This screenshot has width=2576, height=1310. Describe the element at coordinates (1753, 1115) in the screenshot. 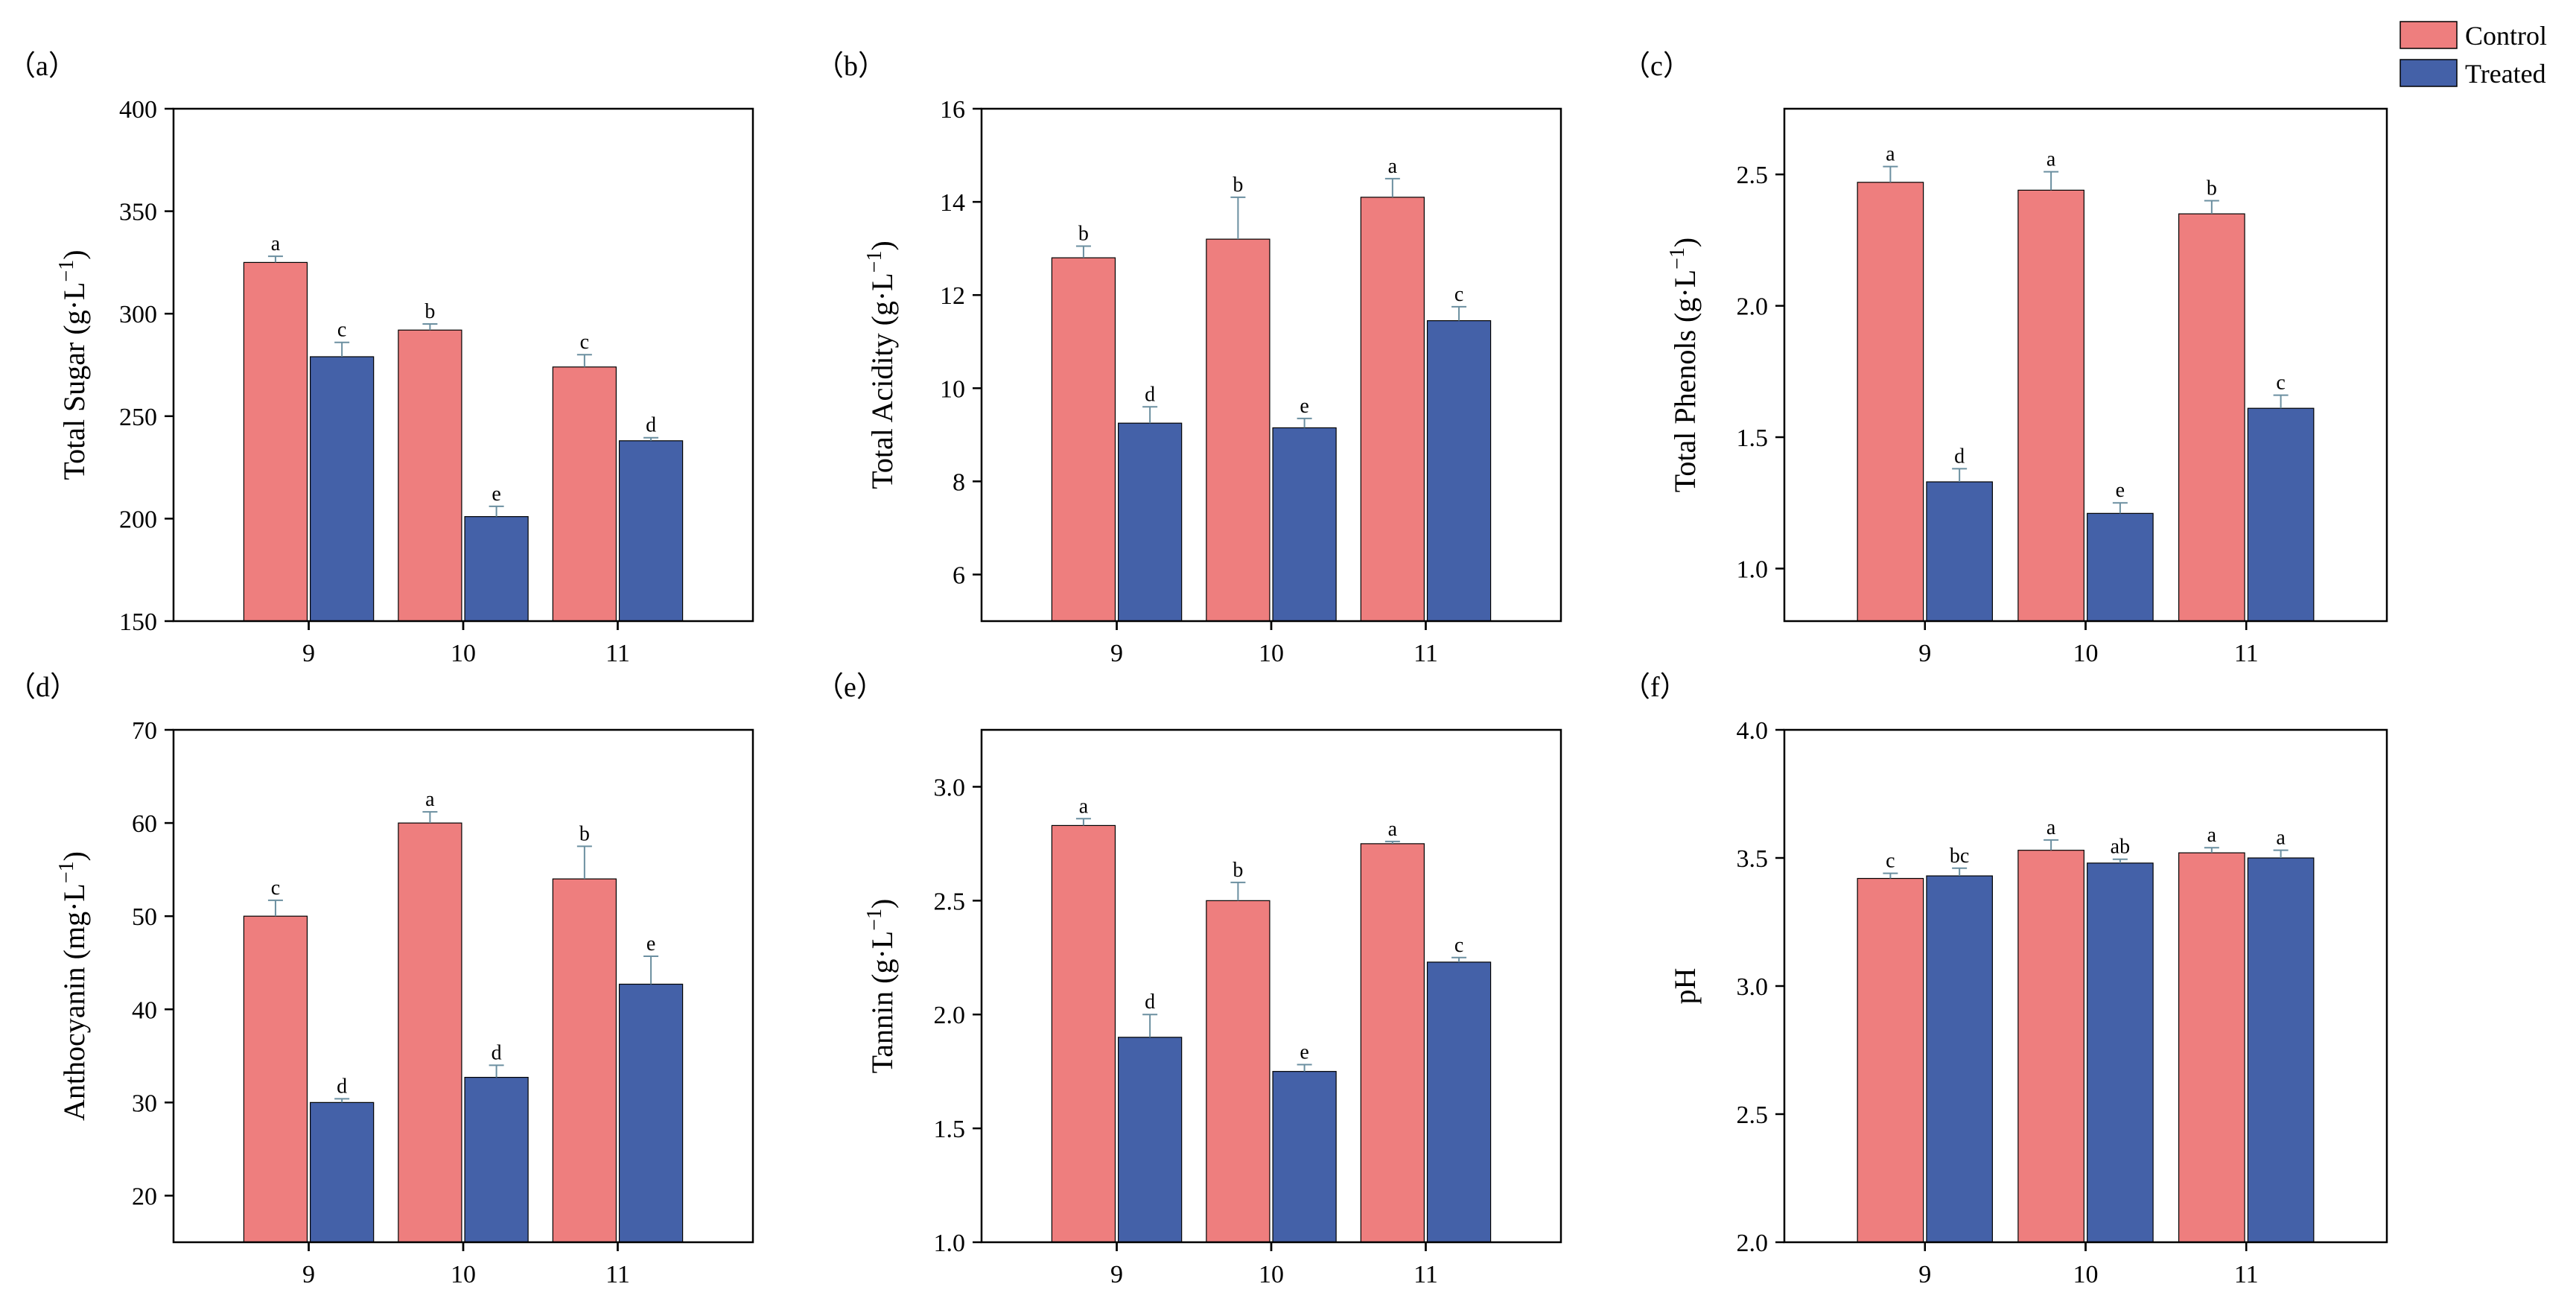

I see `y-tick-label: 2.5` at that location.